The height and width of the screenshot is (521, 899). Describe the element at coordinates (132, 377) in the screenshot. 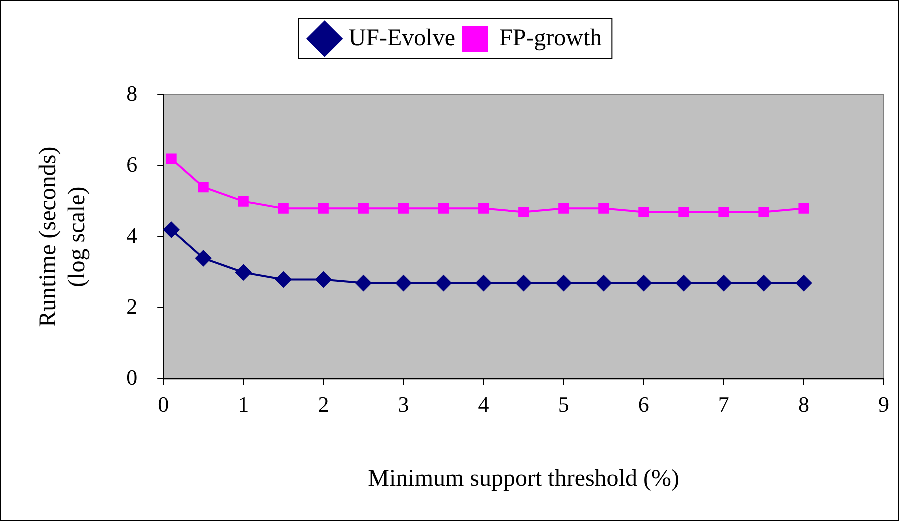

I see `y-tick-label: 0` at that location.